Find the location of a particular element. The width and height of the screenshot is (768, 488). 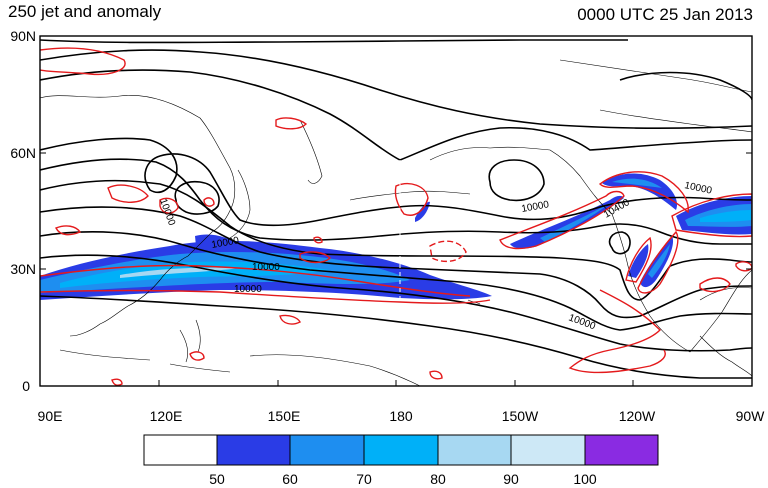

arctic-contour is located at coordinates (334, 41).